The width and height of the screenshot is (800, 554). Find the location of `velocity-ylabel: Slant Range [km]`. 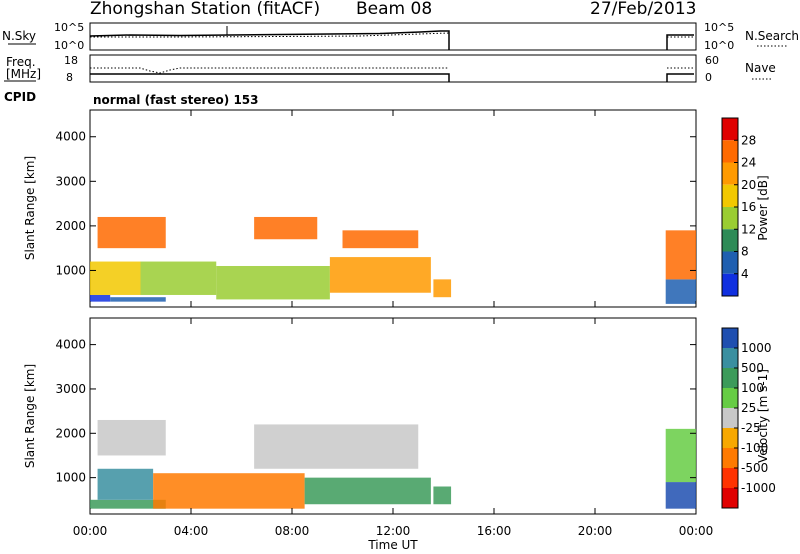

velocity-ylabel: Slant Range [km] is located at coordinates (30, 416).